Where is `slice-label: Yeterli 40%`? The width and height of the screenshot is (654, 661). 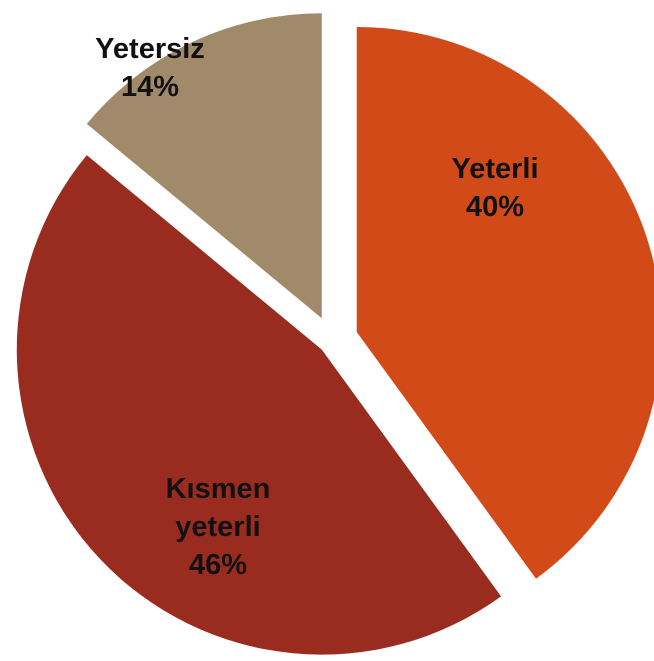 slice-label: Yeterli 40% is located at coordinates (495, 188).